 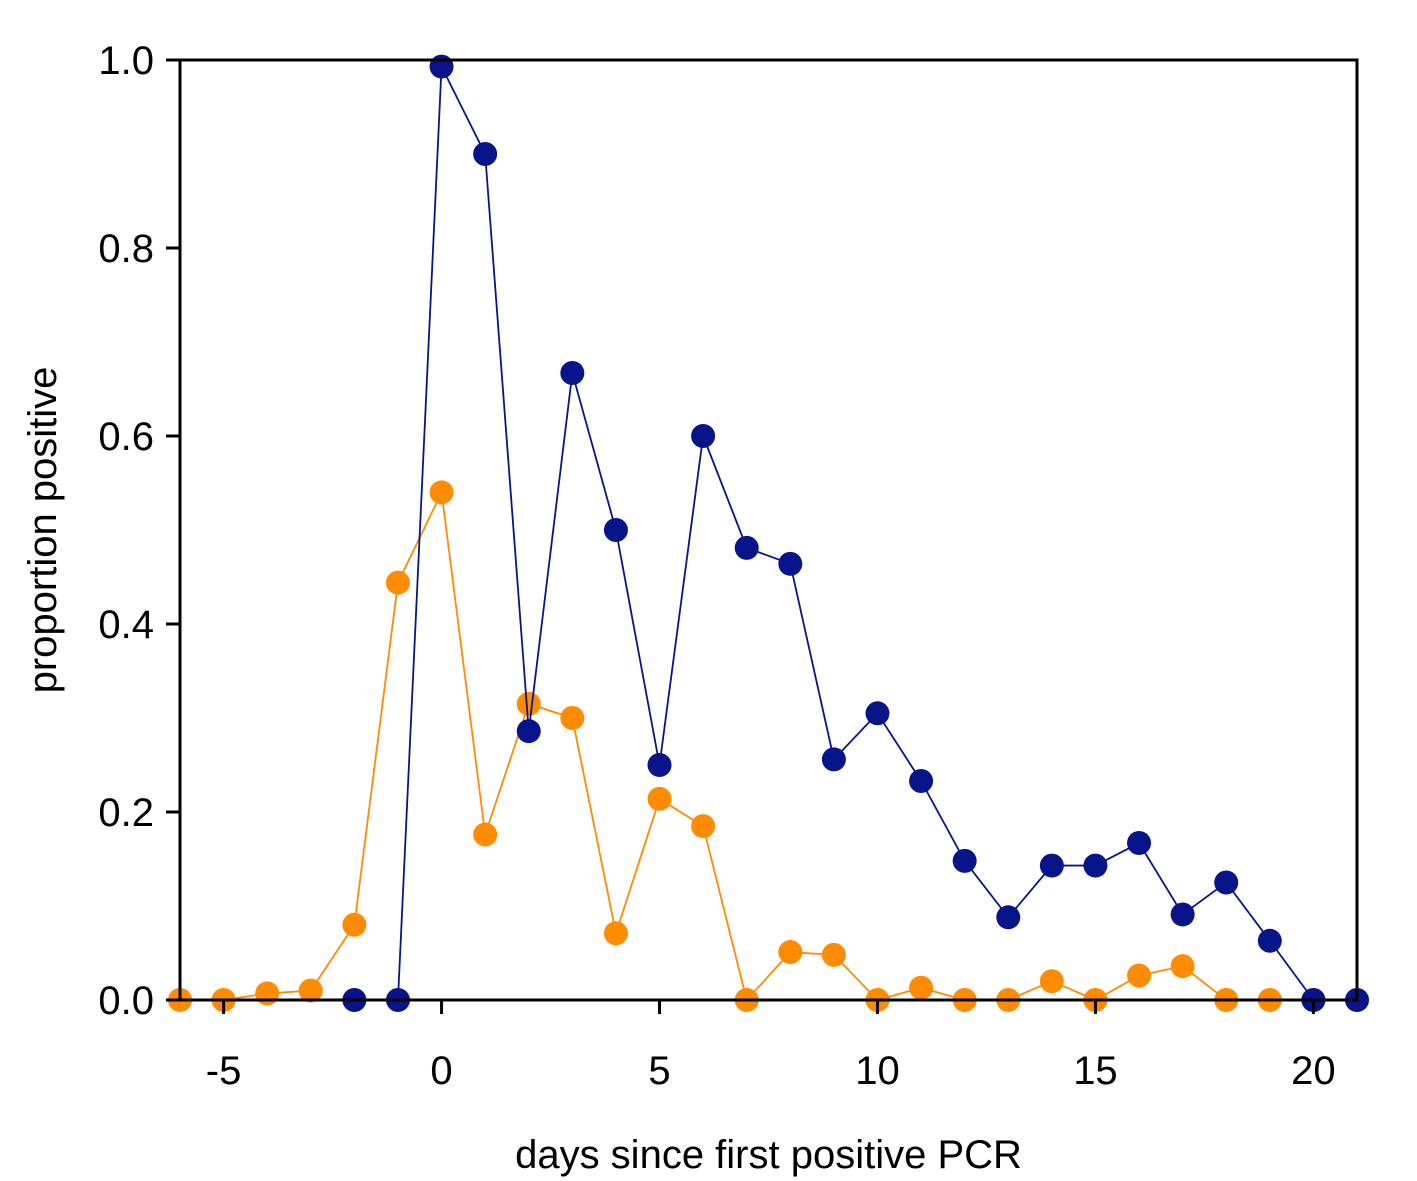 What do you see at coordinates (441, 1071) in the screenshot?
I see `x-tick-label: 0` at bounding box center [441, 1071].